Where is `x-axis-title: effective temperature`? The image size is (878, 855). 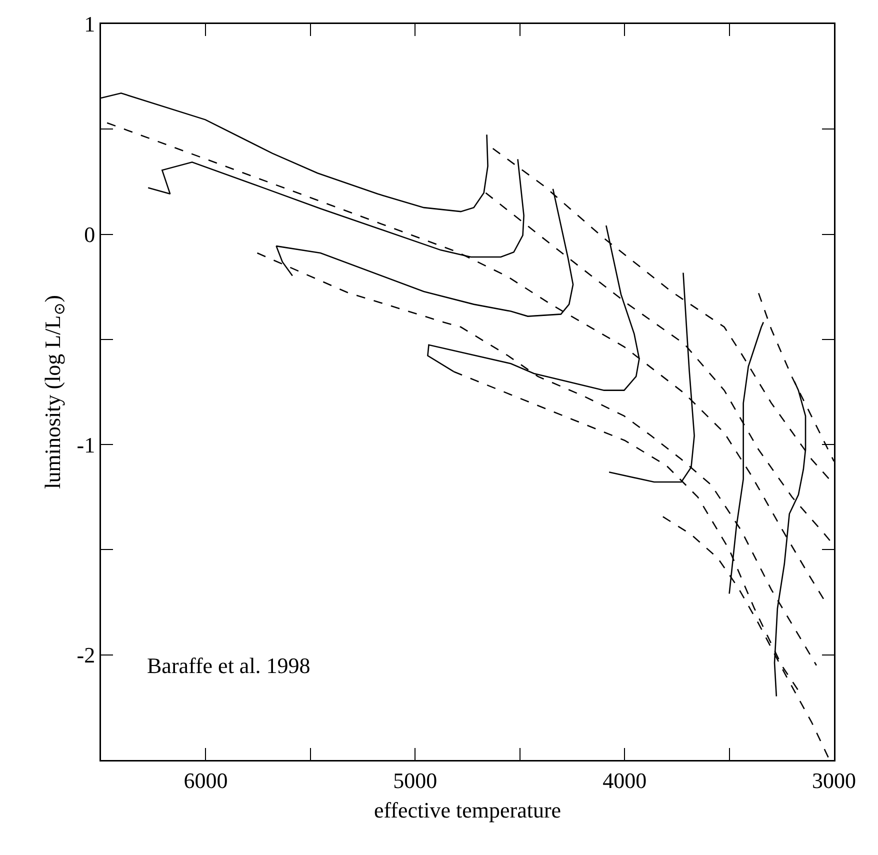
x-axis-title: effective temperature is located at coordinates (468, 810).